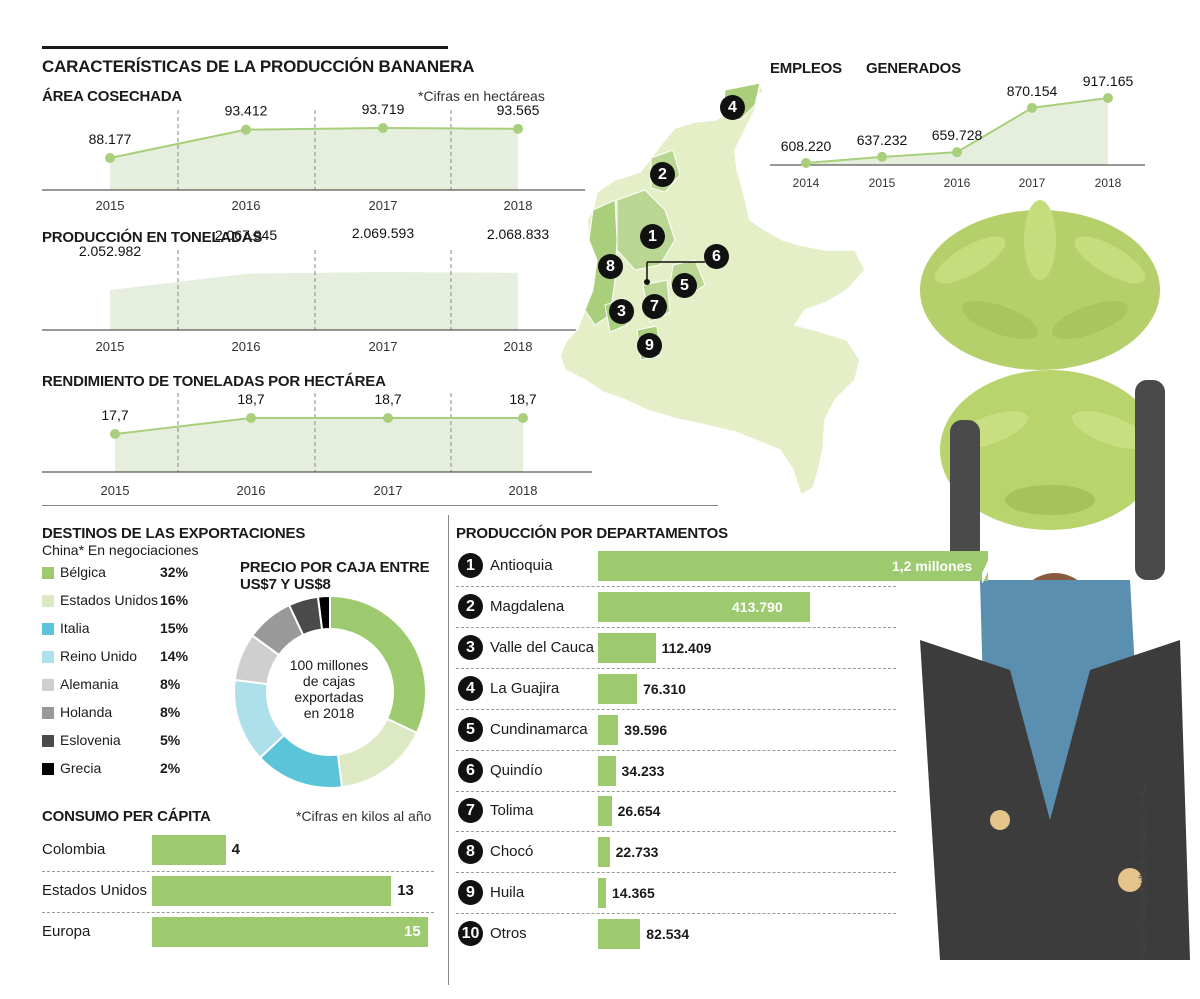 The image size is (1200, 999). I want to click on consumo-country: Europa, so click(66, 931).